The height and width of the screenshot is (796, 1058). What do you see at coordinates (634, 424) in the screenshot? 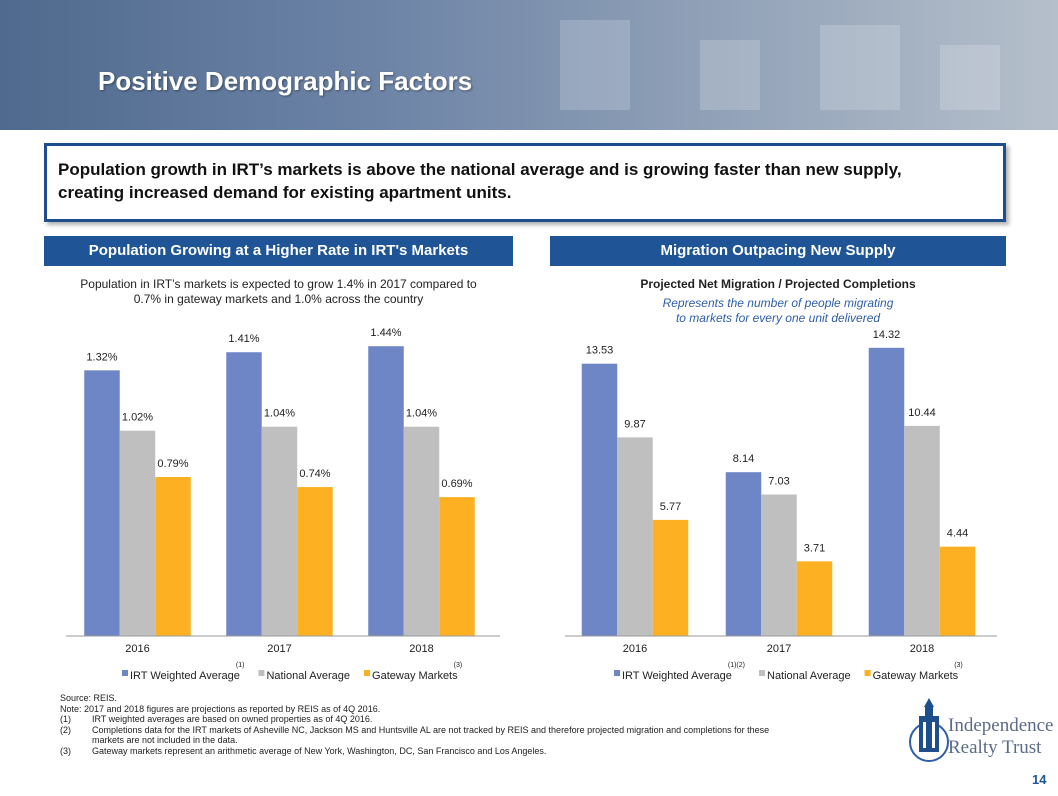
I see `data-label: 9.87` at bounding box center [634, 424].